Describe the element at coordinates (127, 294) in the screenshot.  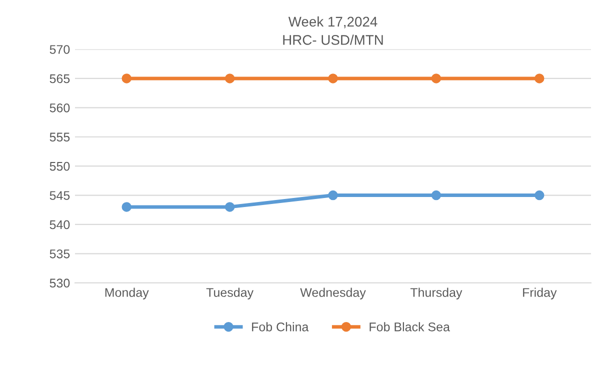
I see `x-tick-label: Monday` at that location.